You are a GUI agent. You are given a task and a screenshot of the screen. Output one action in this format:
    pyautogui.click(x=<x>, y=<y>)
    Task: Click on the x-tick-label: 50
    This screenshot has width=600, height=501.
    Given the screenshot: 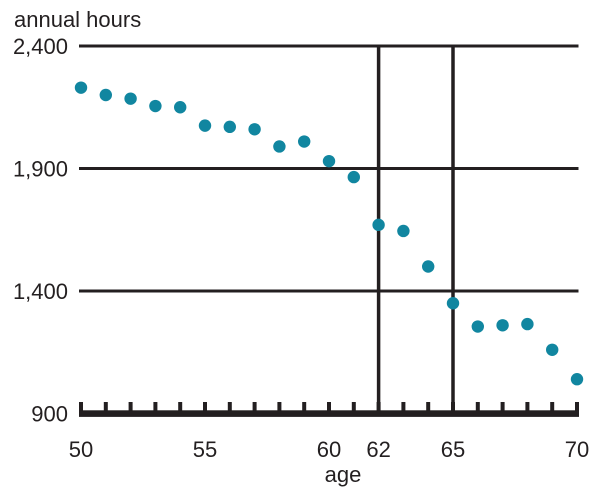 What is the action you would take?
    pyautogui.click(x=81, y=449)
    